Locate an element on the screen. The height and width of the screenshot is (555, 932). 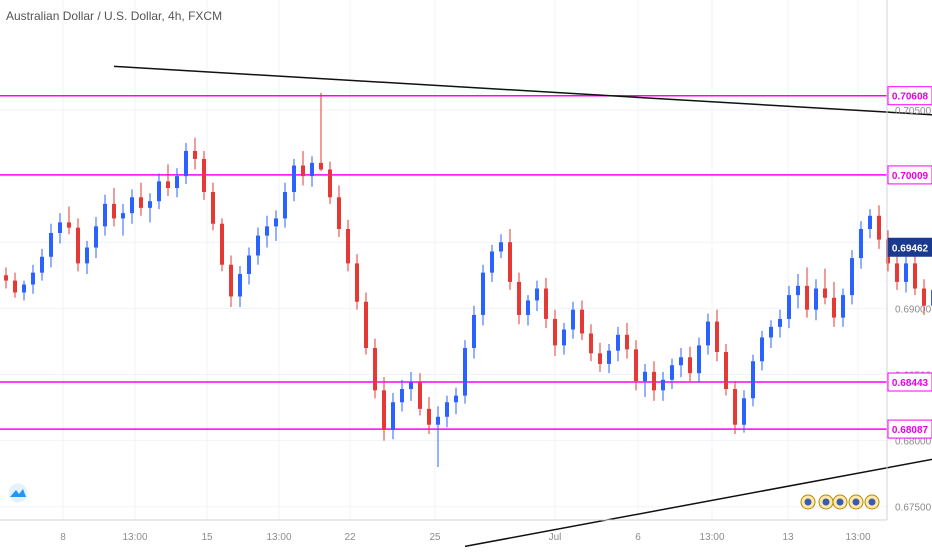
event-flag-core is located at coordinates (808, 502).